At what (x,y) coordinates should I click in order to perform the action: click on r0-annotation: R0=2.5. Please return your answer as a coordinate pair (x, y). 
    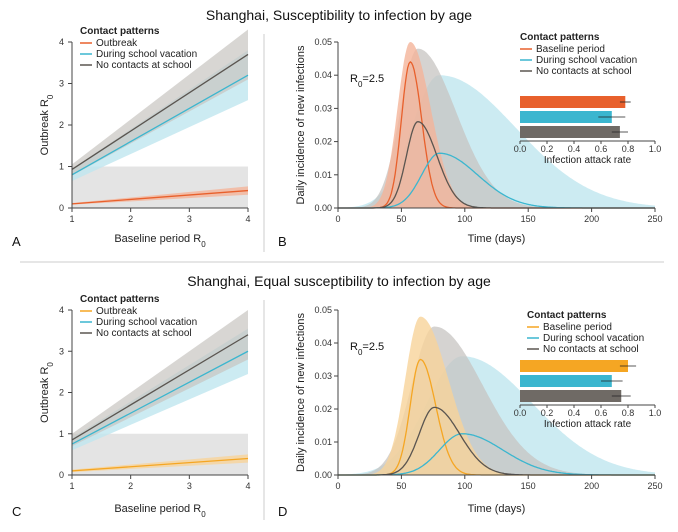
    Looking at the image, I should click on (367, 349).